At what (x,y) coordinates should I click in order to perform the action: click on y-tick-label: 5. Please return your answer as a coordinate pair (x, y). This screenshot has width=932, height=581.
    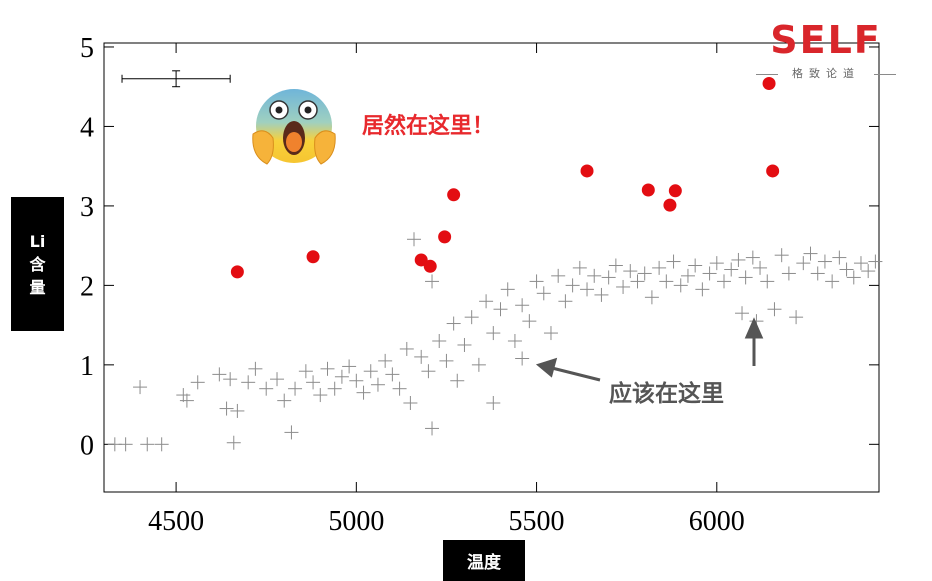
    Looking at the image, I should click on (87, 48).